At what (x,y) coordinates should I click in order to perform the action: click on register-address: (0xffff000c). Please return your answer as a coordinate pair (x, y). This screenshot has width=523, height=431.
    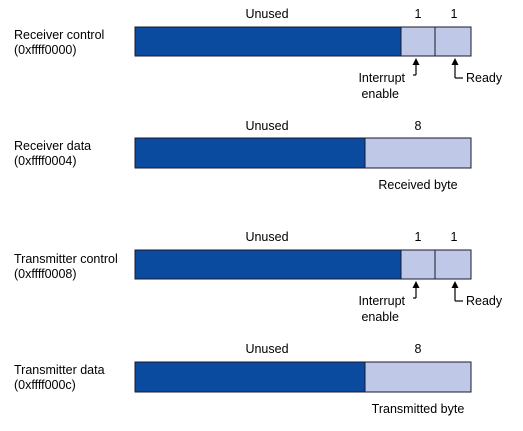
    Looking at the image, I should click on (45, 385).